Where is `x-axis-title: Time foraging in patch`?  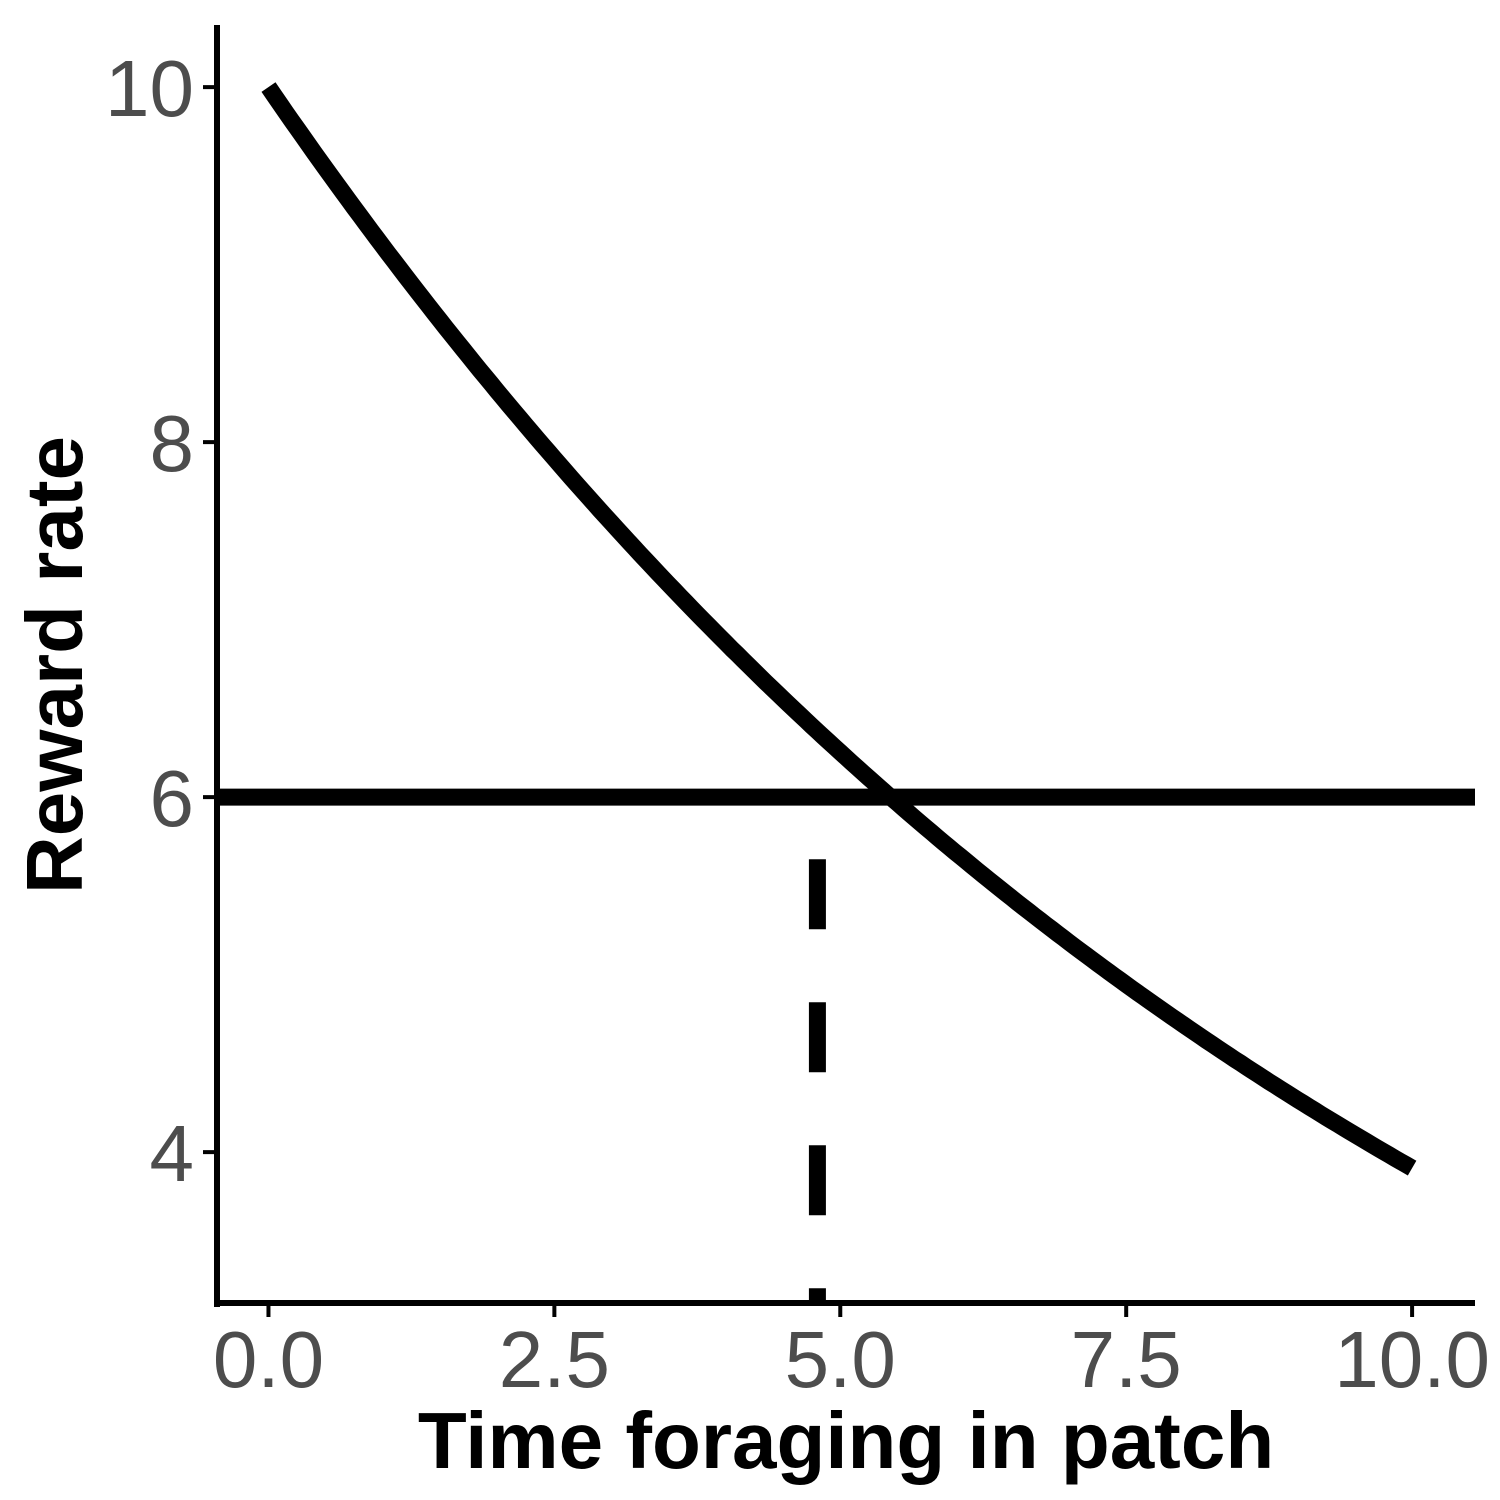 x-axis-title: Time foraging in patch is located at coordinates (846, 1440).